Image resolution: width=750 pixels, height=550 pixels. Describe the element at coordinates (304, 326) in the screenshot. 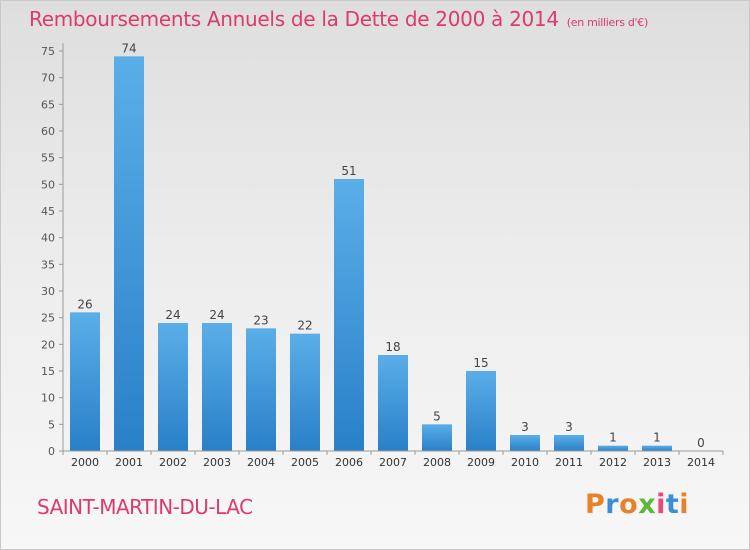

I see `value-label-2005: 22` at that location.